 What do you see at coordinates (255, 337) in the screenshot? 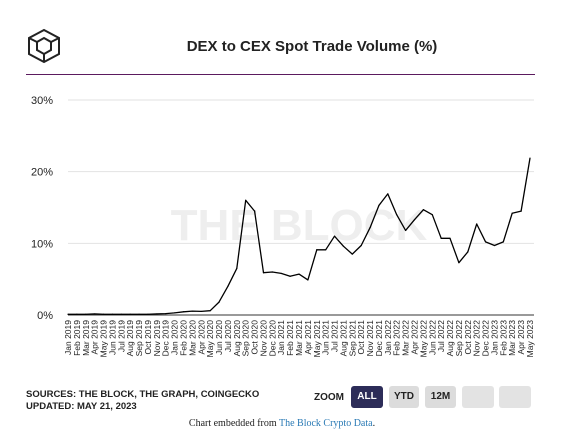
I see `x-tick-label: Oct 2020` at bounding box center [255, 337].